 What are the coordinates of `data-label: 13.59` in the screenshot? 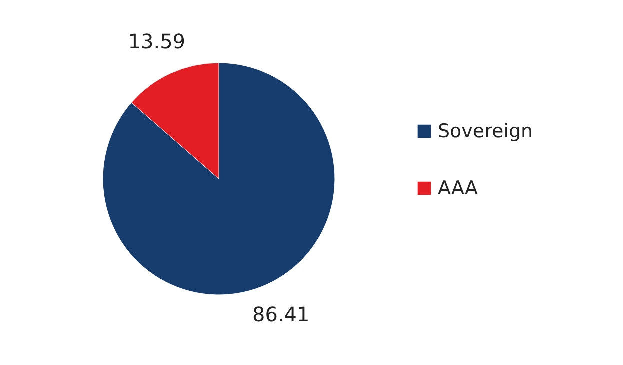 It's located at (157, 41).